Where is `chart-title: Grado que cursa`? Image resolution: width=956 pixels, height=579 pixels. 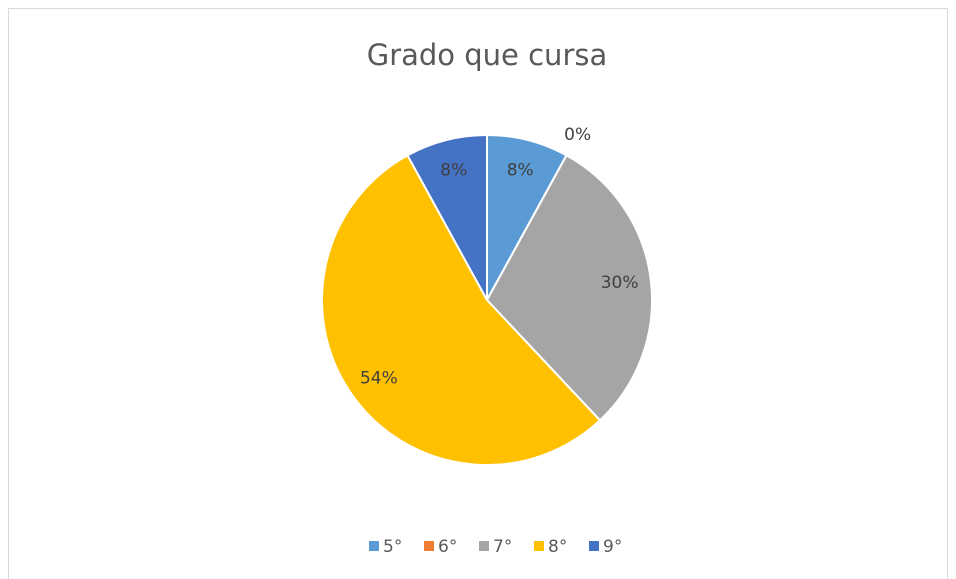
chart-title: Grado que cursa is located at coordinates (487, 55).